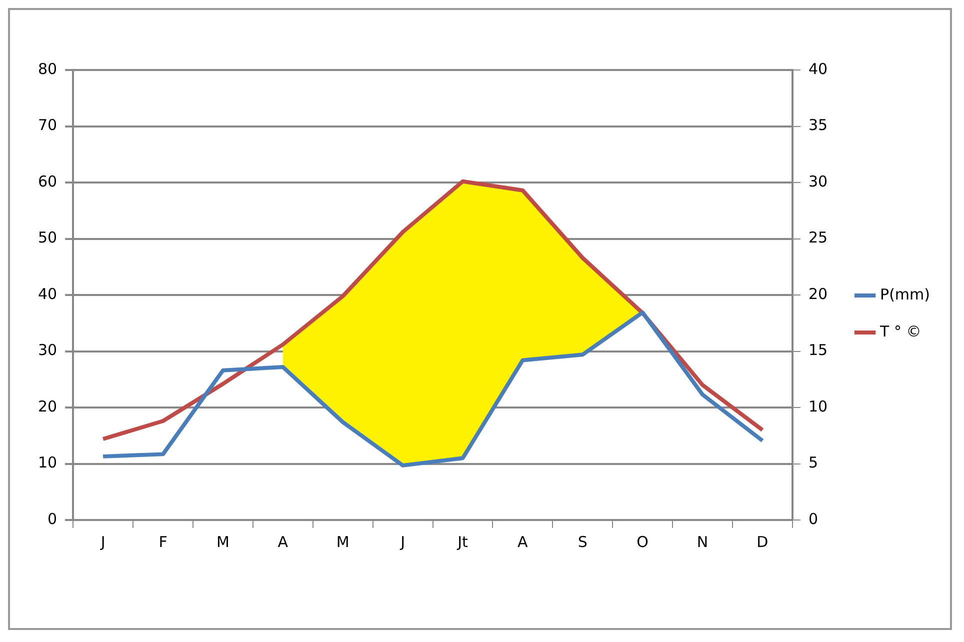 This screenshot has height=642, width=964. I want to click on x-tick-label: Jt, so click(462, 541).